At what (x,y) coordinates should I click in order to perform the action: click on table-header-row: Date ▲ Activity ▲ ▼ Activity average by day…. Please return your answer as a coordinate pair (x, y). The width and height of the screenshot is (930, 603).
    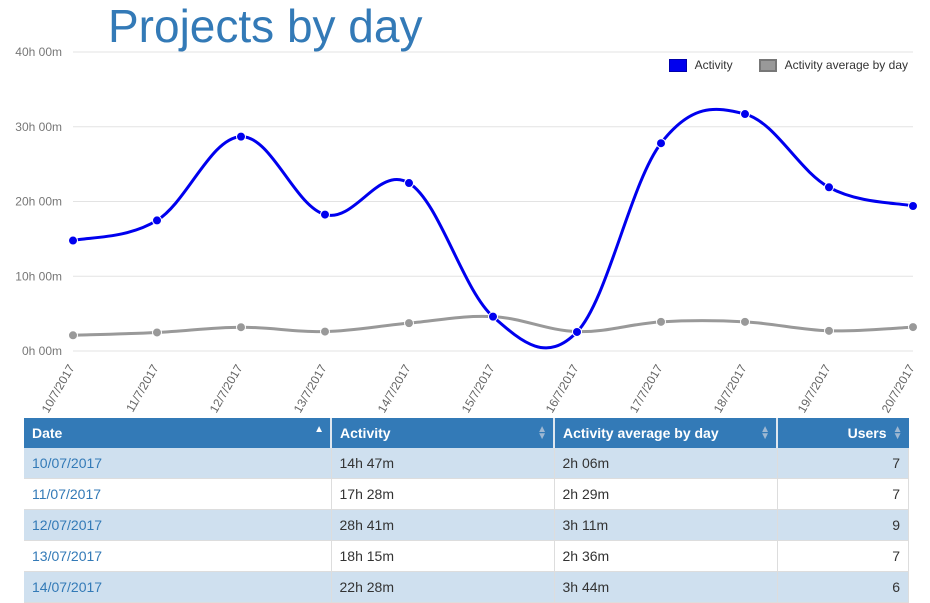
    Looking at the image, I should click on (466, 433).